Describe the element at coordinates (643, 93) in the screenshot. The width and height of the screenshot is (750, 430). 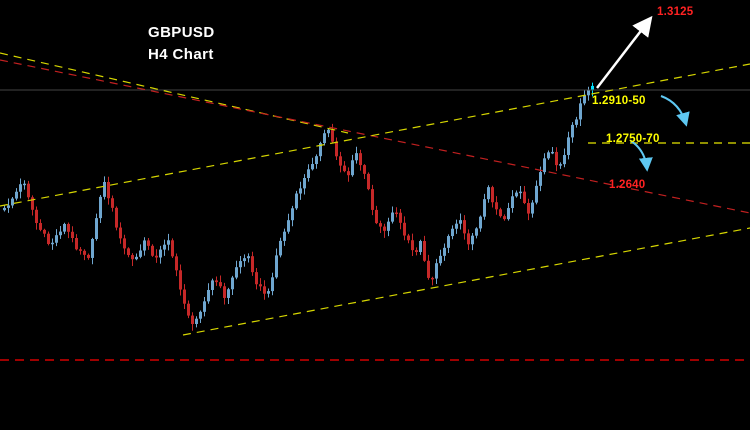
I see `arrows-layer` at that location.